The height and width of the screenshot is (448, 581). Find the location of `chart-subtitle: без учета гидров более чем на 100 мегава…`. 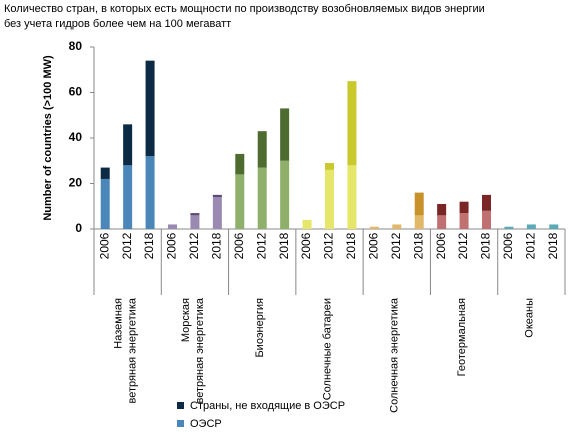

chart-subtitle: без учета гидров более чем на 100 мегава… is located at coordinates (117, 24).